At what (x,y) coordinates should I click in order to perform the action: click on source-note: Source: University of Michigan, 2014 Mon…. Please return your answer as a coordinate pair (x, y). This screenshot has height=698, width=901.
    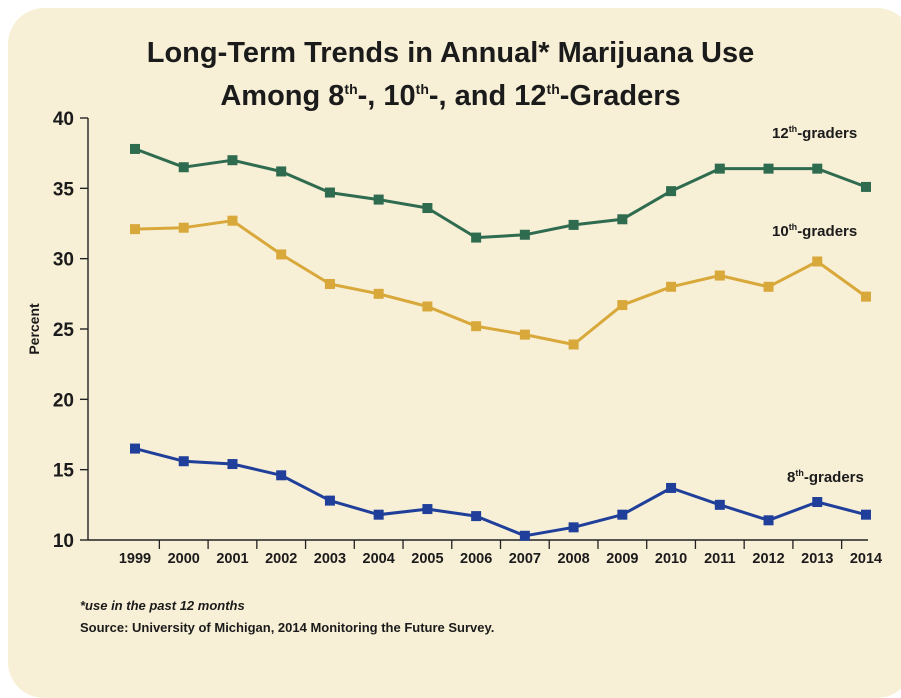
    Looking at the image, I should click on (287, 627).